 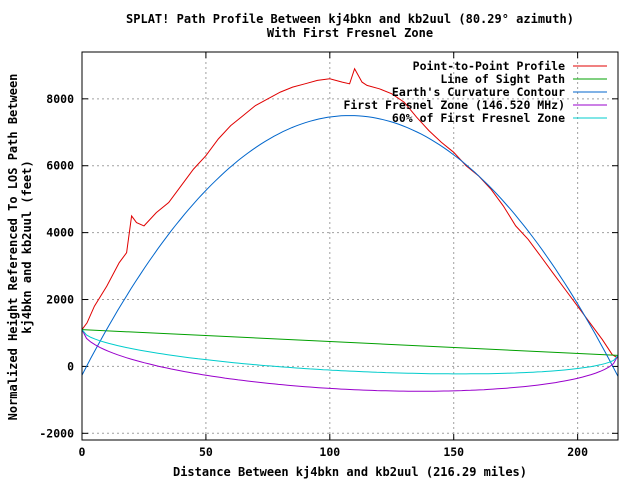 I want to click on y-tick-label: 8000, so click(x=60, y=99).